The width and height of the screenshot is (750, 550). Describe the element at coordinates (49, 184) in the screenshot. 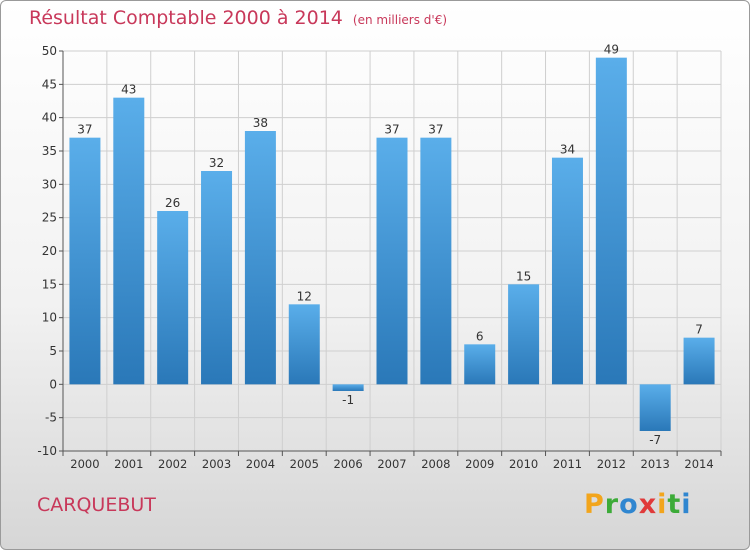

I see `y-tick-label: 30` at that location.